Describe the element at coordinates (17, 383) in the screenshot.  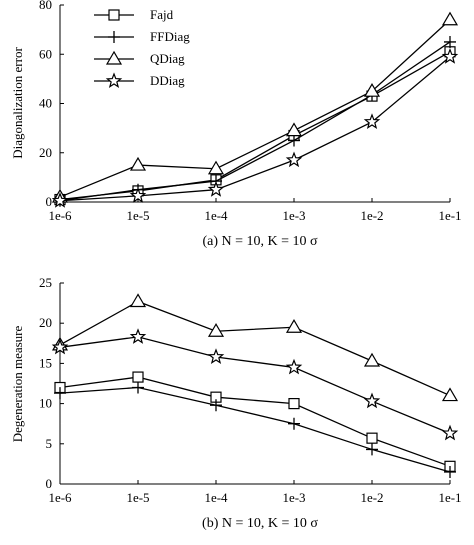
I see `chart-b-y-axis-label: Degeneration measure` at that location.